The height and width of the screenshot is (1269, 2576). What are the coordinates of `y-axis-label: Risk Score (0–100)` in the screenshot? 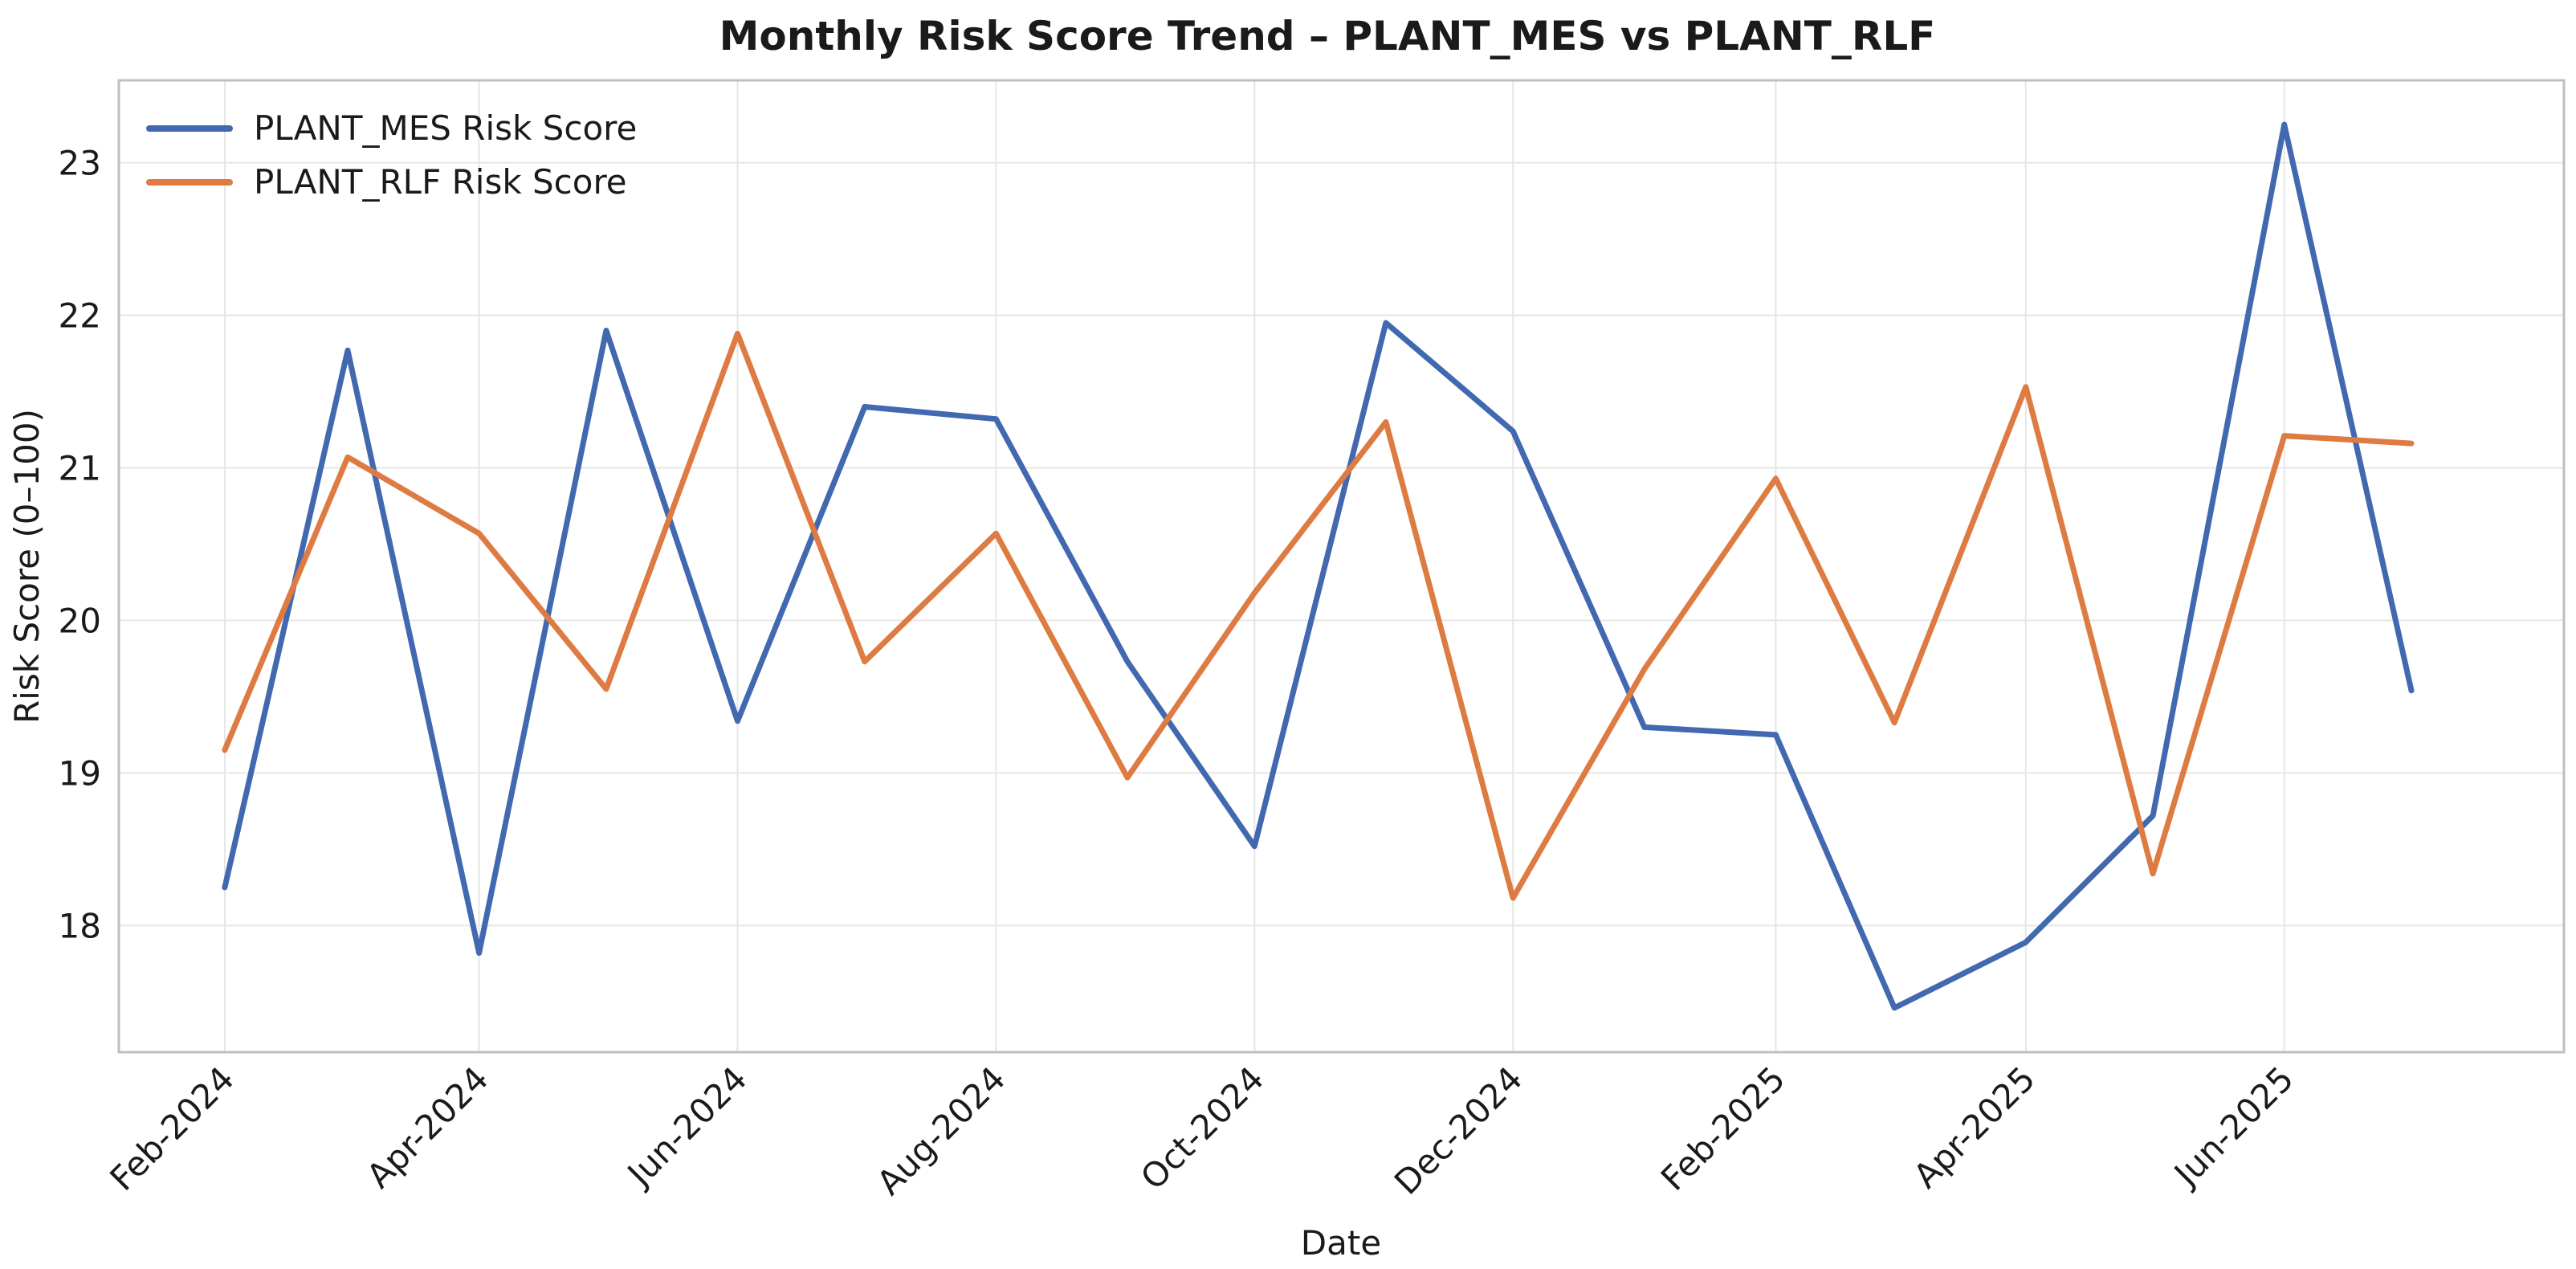 It's located at (27, 566).